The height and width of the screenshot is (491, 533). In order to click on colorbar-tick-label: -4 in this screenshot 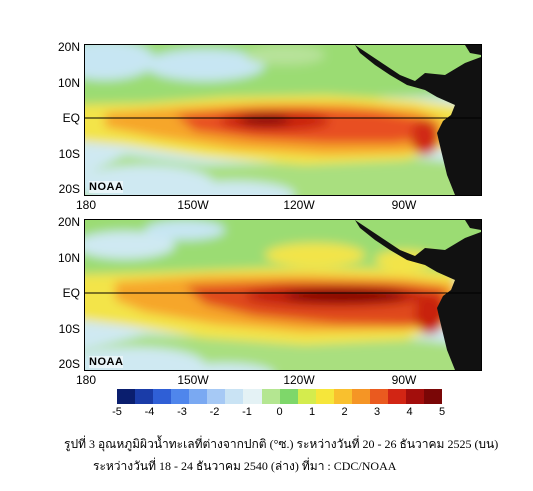, I will do `click(149, 412)`.